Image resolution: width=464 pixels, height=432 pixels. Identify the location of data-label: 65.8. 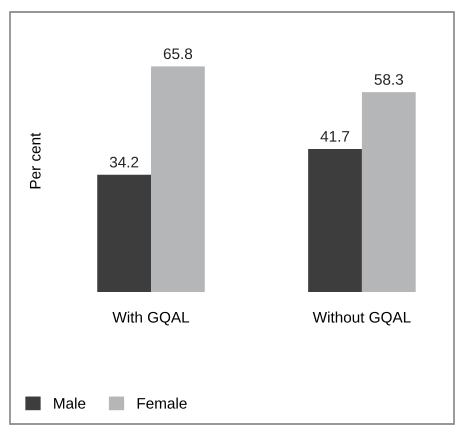
(178, 54).